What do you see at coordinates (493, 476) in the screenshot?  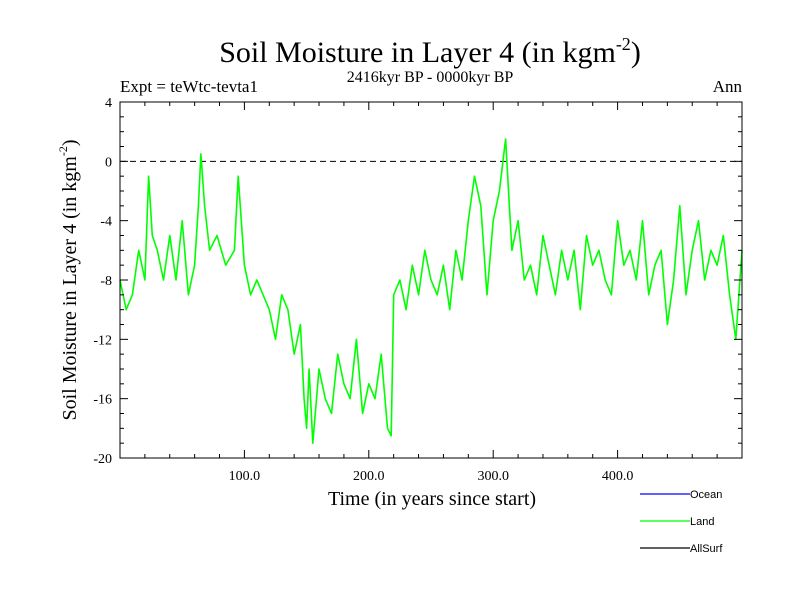 I see `x-tick-label: 300.0` at bounding box center [493, 476].